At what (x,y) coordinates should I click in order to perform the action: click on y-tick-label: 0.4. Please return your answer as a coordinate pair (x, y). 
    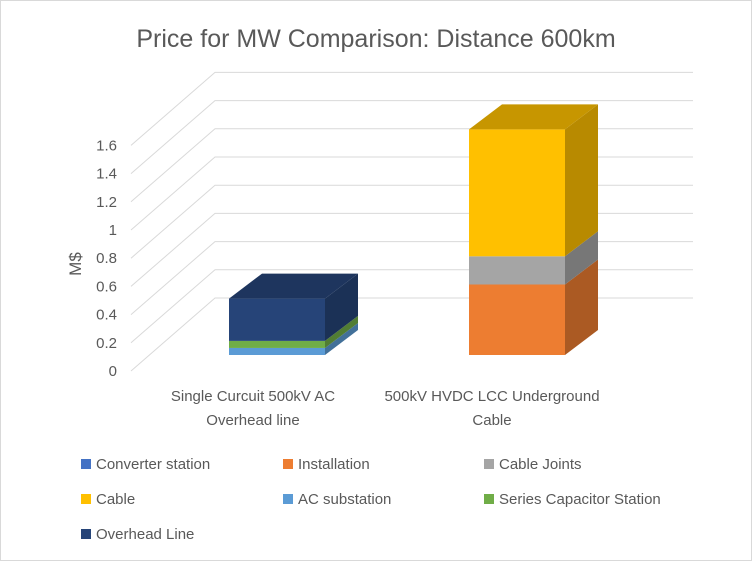
    Looking at the image, I should click on (106, 315).